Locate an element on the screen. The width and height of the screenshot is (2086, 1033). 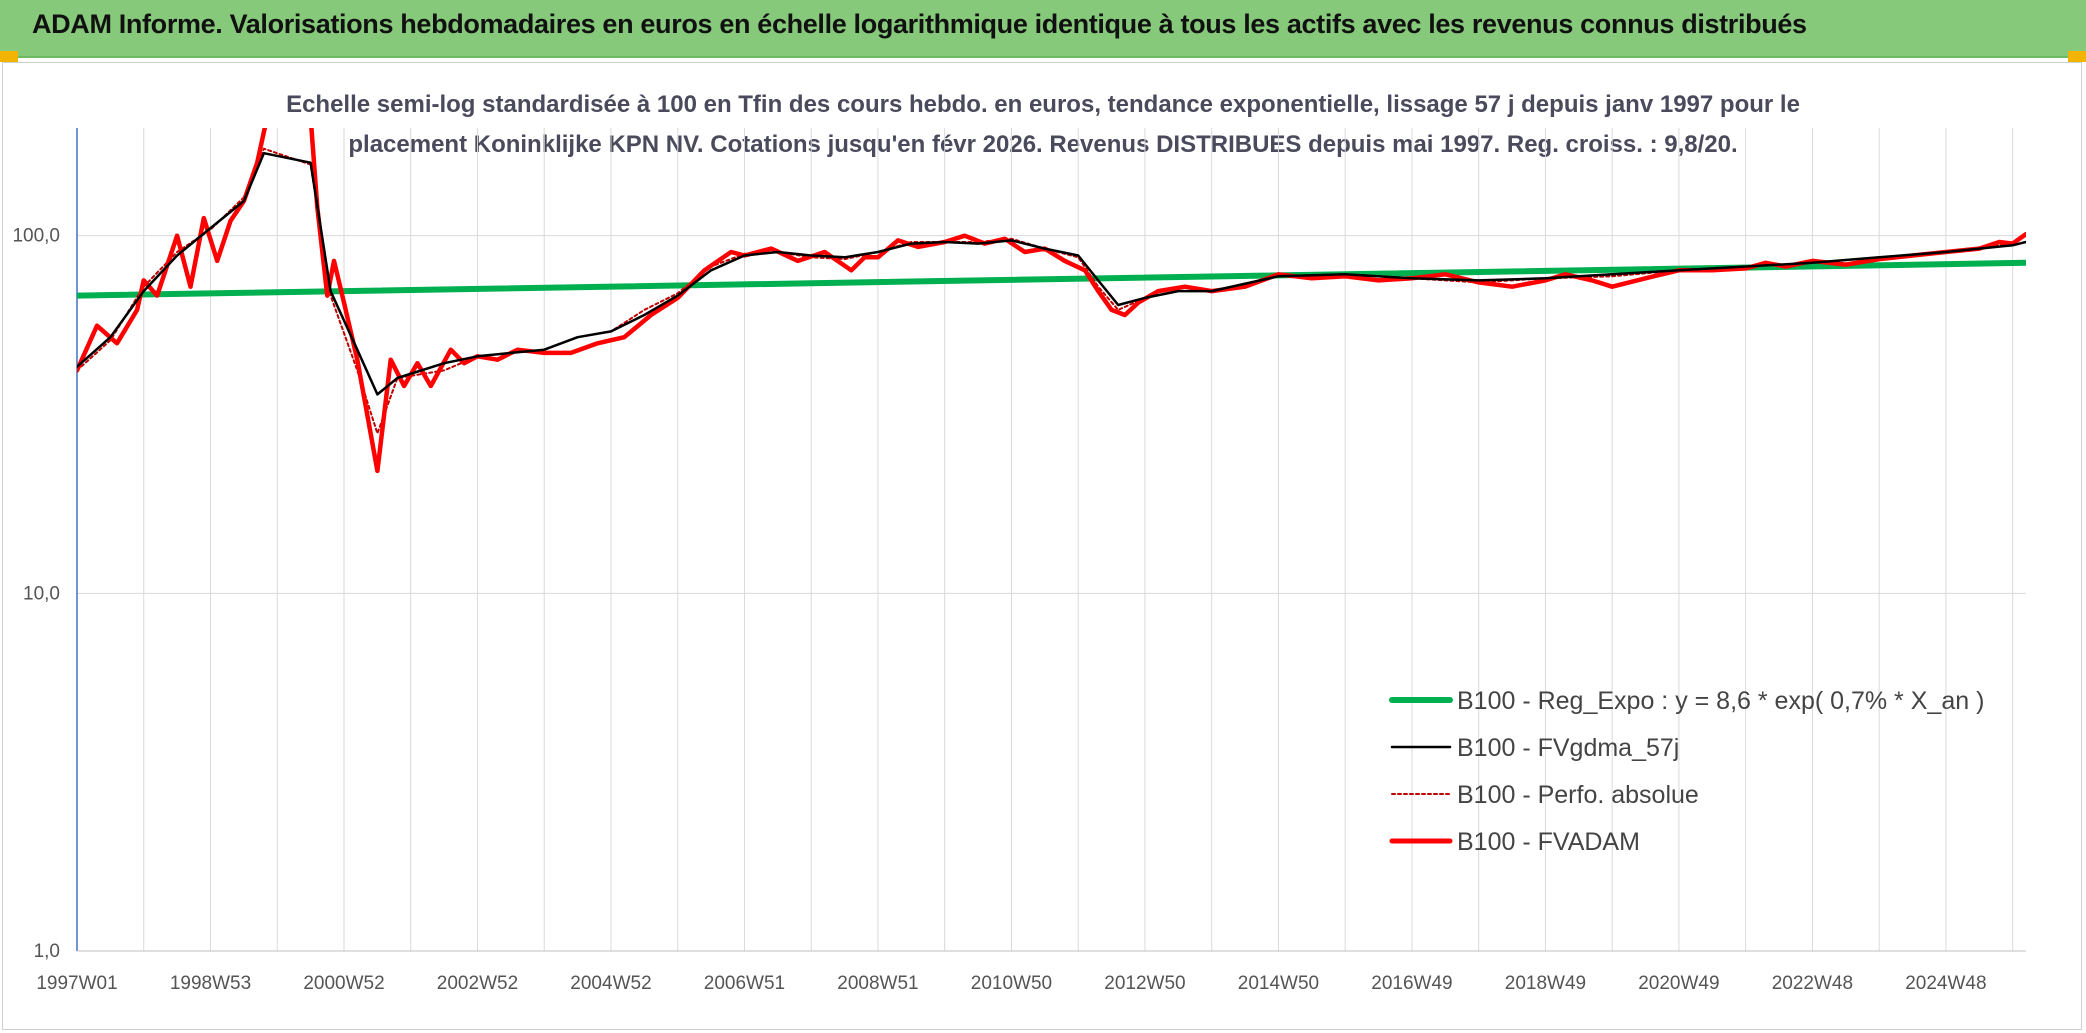
corner-marker-left is located at coordinates (9, 56).